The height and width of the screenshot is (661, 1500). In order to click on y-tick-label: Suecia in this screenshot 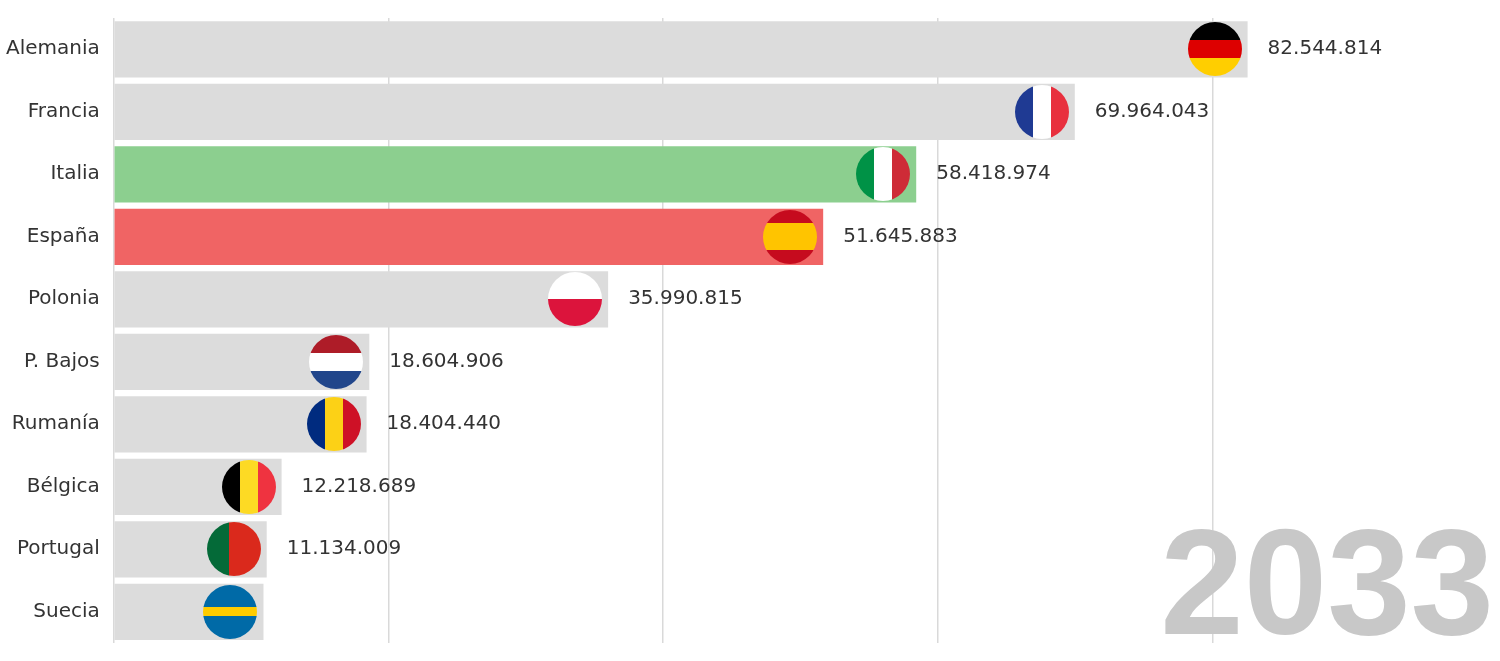, I will do `click(66, 609)`.